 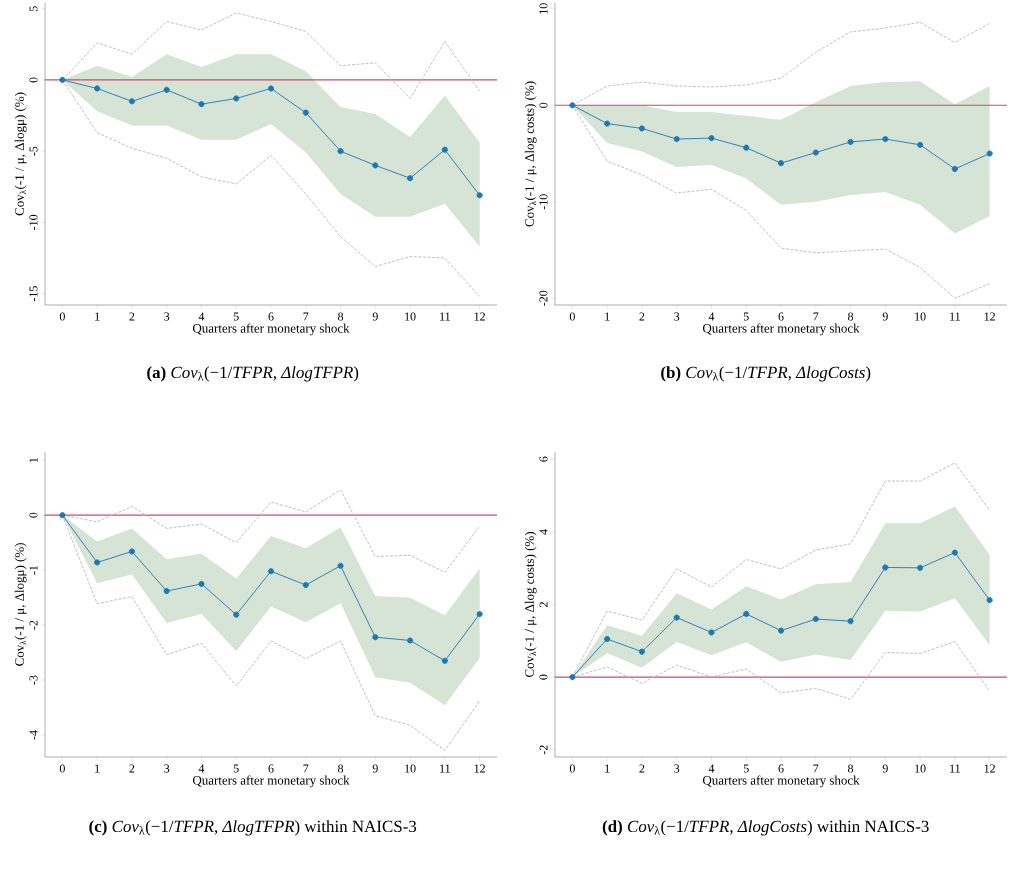 What do you see at coordinates (543, 459) in the screenshot?
I see `y-tick-label: 6` at bounding box center [543, 459].